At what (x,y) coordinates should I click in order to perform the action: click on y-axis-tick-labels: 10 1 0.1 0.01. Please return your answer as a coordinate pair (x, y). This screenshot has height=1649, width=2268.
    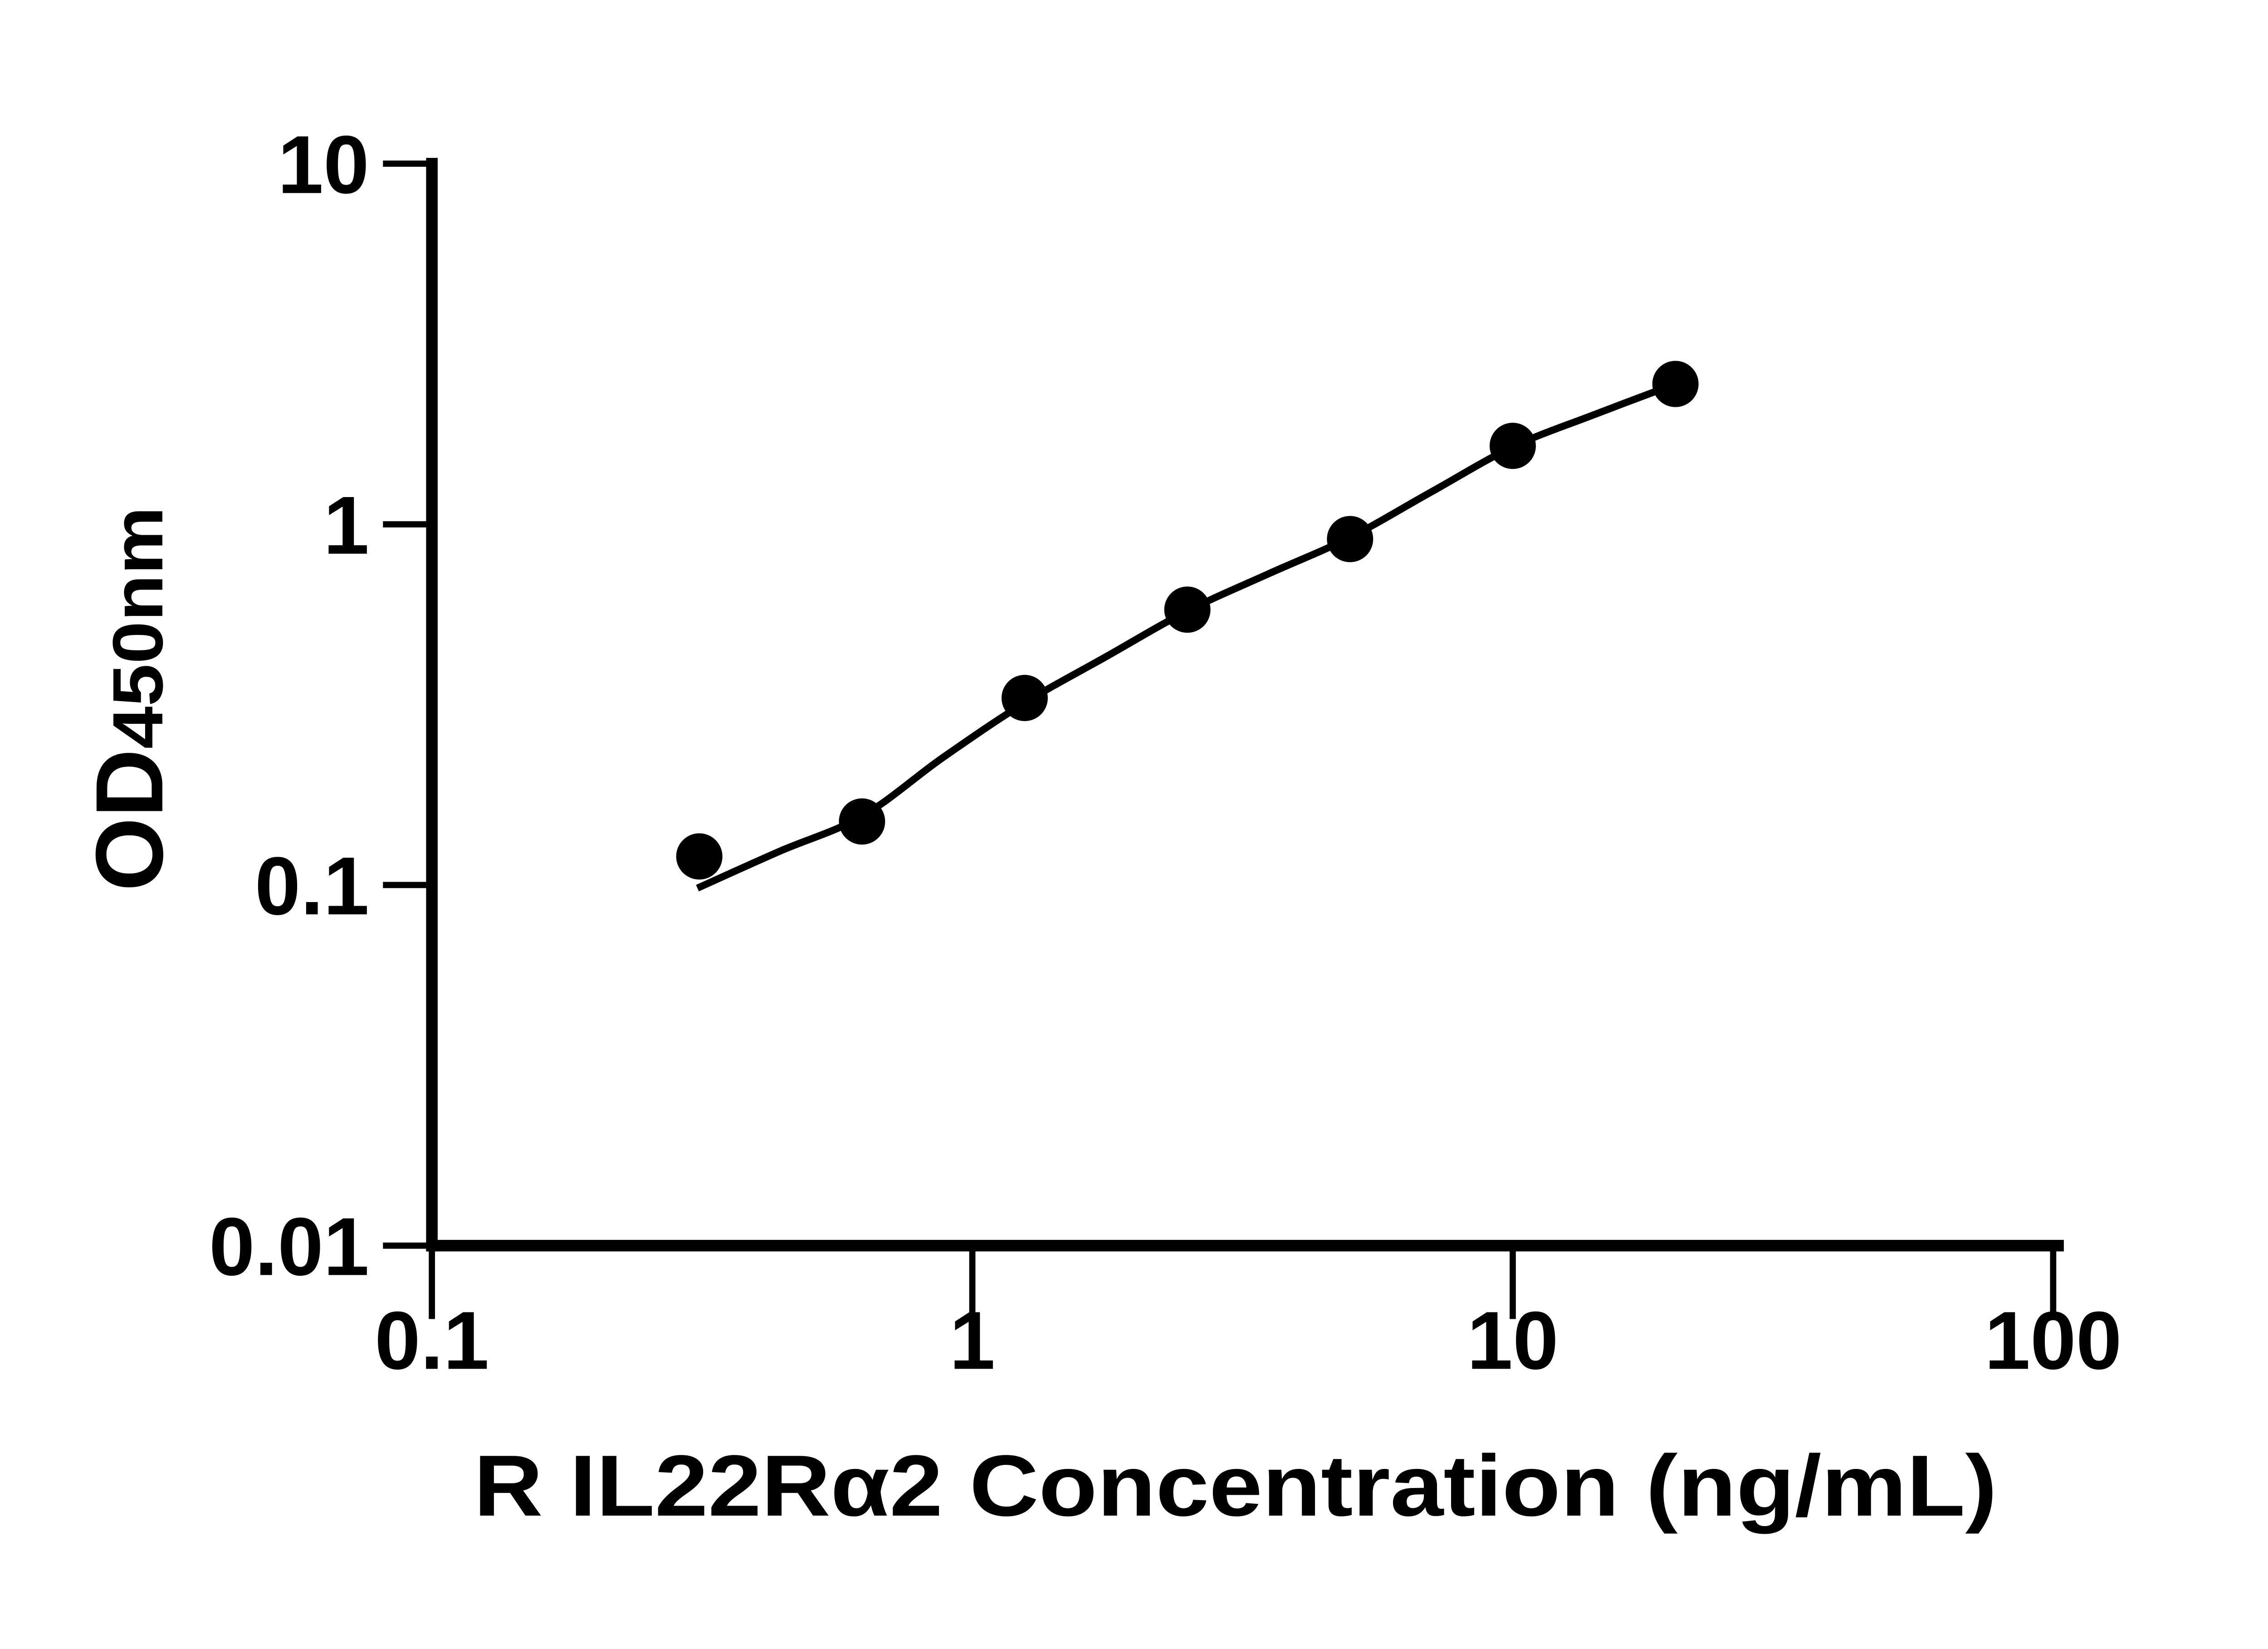
    Looking at the image, I should click on (289, 706).